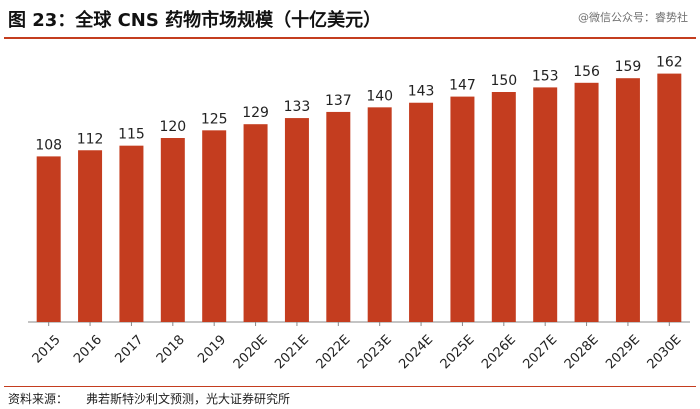 This screenshot has height=409, width=700. I want to click on x-tick-label-2018: 2018, so click(171, 349).